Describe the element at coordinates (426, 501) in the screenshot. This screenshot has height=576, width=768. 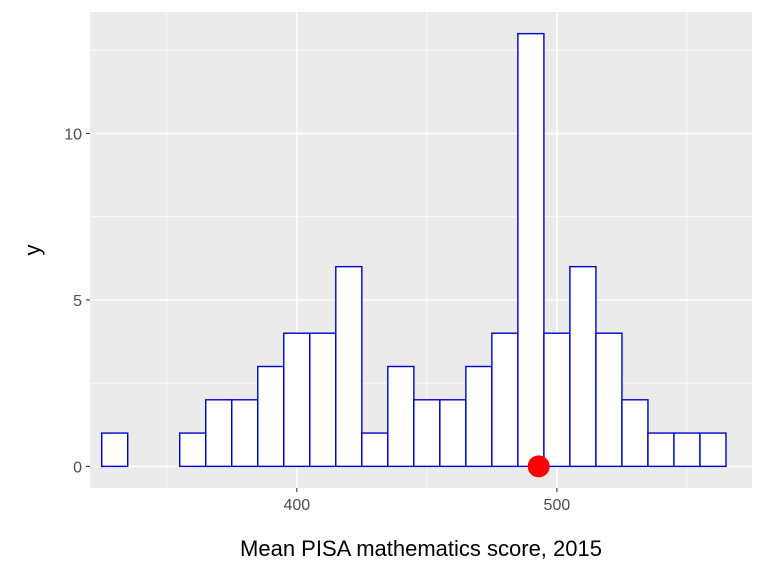
I see `x-axis-ticks: 400 500` at that location.